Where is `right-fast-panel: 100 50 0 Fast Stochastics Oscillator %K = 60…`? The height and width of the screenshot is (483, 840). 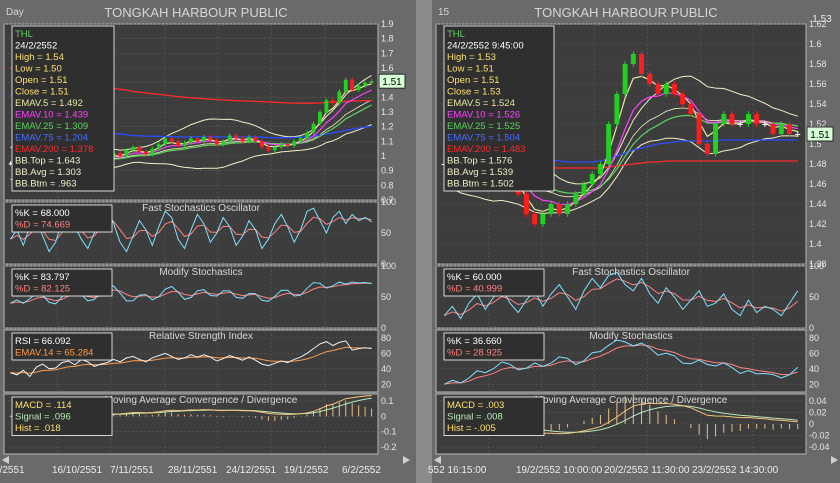 right-fast-panel: 100 50 0 Fast Stochastics Oscillator %K = 60… is located at coordinates (629, 297).